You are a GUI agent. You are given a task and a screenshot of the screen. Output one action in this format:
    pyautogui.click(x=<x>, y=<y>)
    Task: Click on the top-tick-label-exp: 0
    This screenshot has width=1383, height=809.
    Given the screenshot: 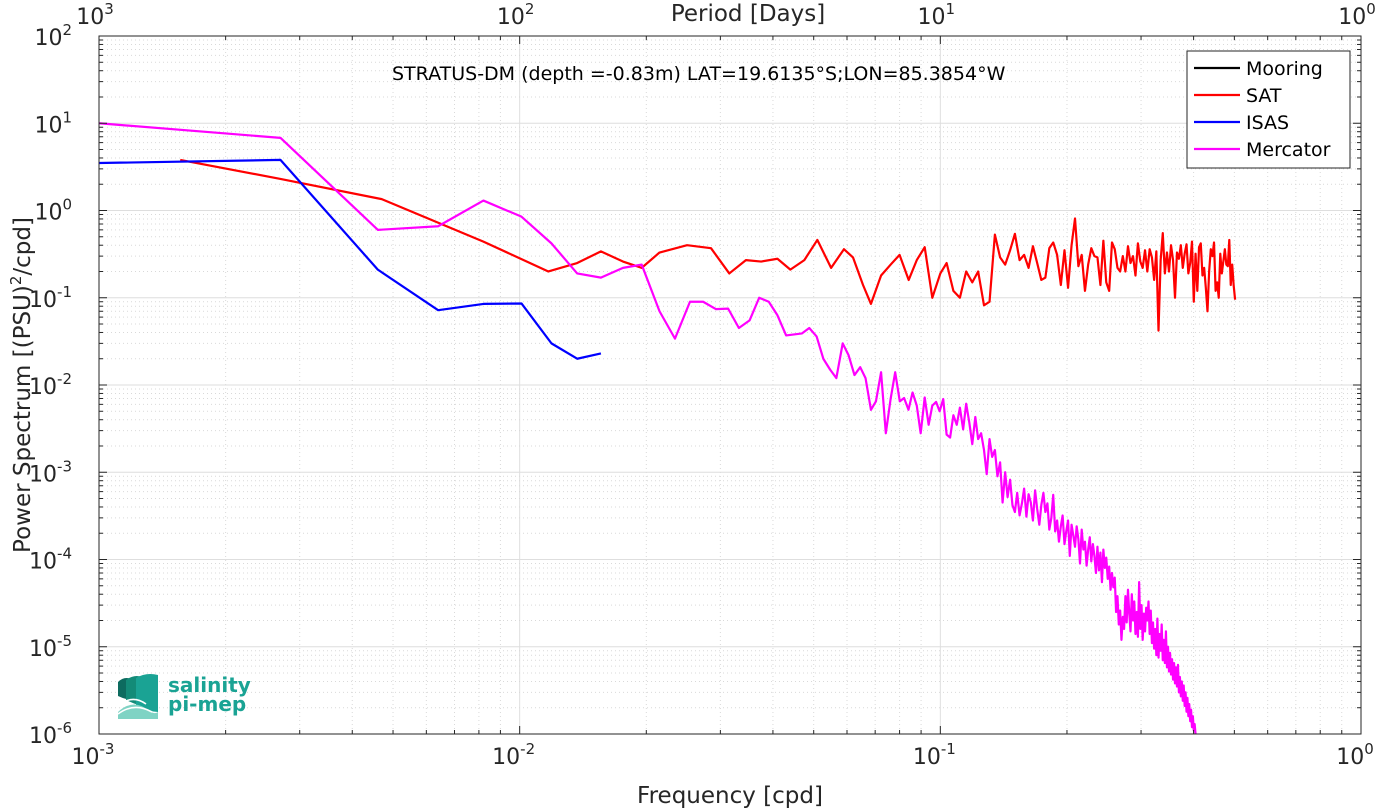 What is the action you would take?
    pyautogui.click(x=1371, y=9)
    